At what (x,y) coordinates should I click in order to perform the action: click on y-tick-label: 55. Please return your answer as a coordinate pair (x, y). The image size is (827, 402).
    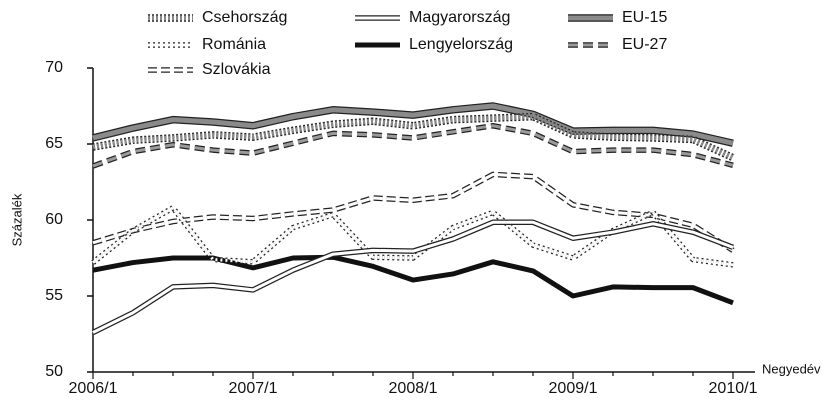
    Looking at the image, I should click on (54, 295).